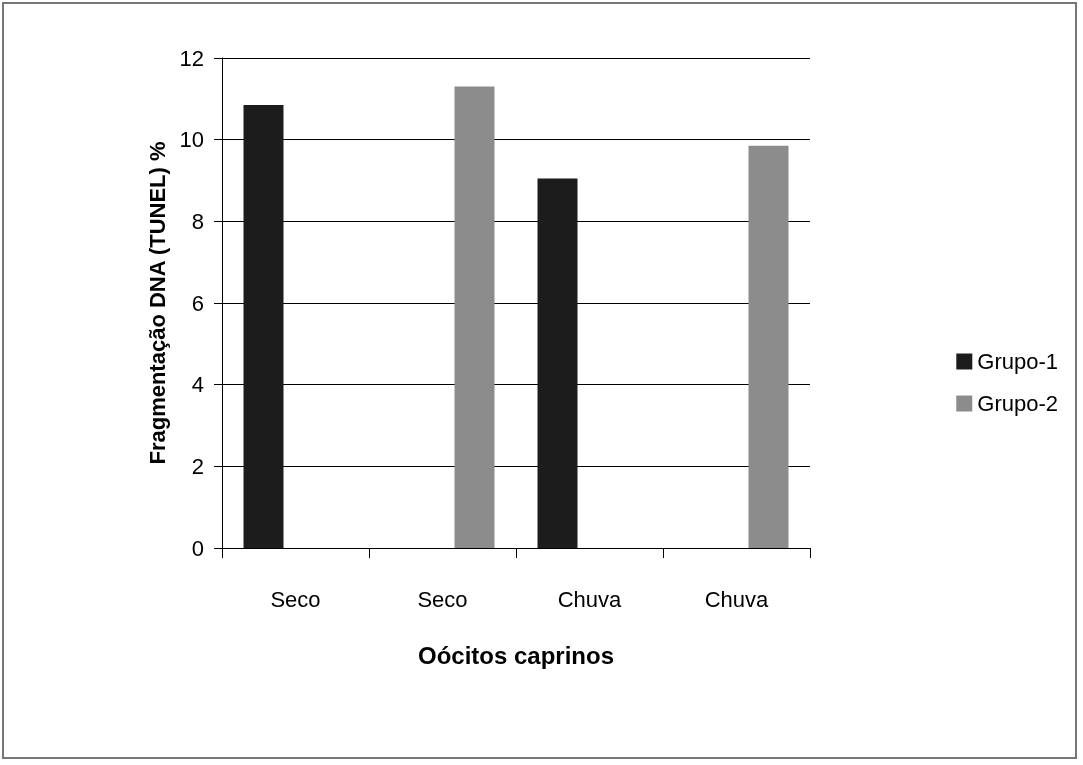 Image resolution: width=1083 pixels, height=765 pixels. What do you see at coordinates (191, 140) in the screenshot?
I see `y-tick-label: 10` at bounding box center [191, 140].